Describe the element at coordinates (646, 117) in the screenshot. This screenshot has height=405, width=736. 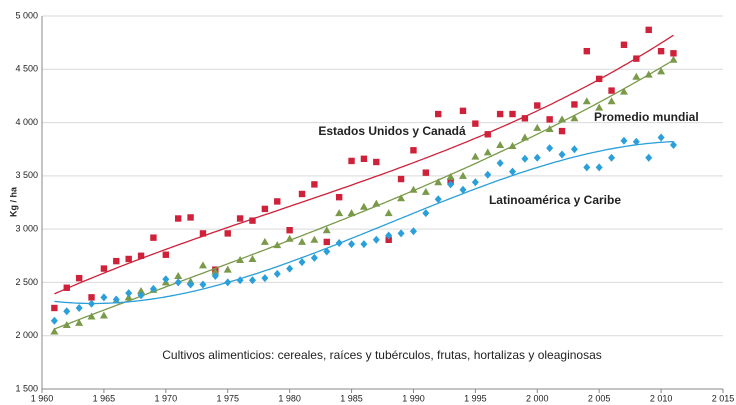
I see `series-label: Promedio mundial` at that location.